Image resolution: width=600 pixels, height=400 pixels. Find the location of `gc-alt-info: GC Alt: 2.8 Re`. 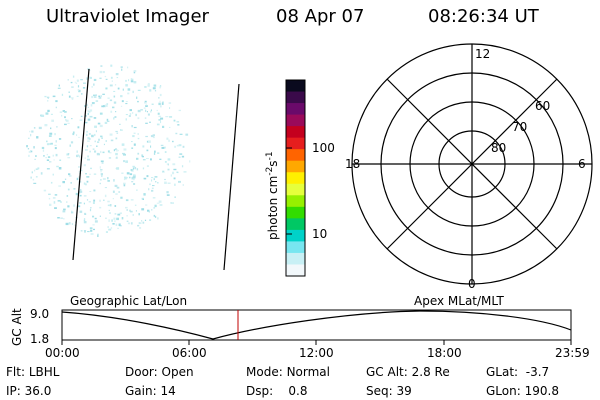

gc-alt-info: GC Alt: 2.8 Re is located at coordinates (408, 372).